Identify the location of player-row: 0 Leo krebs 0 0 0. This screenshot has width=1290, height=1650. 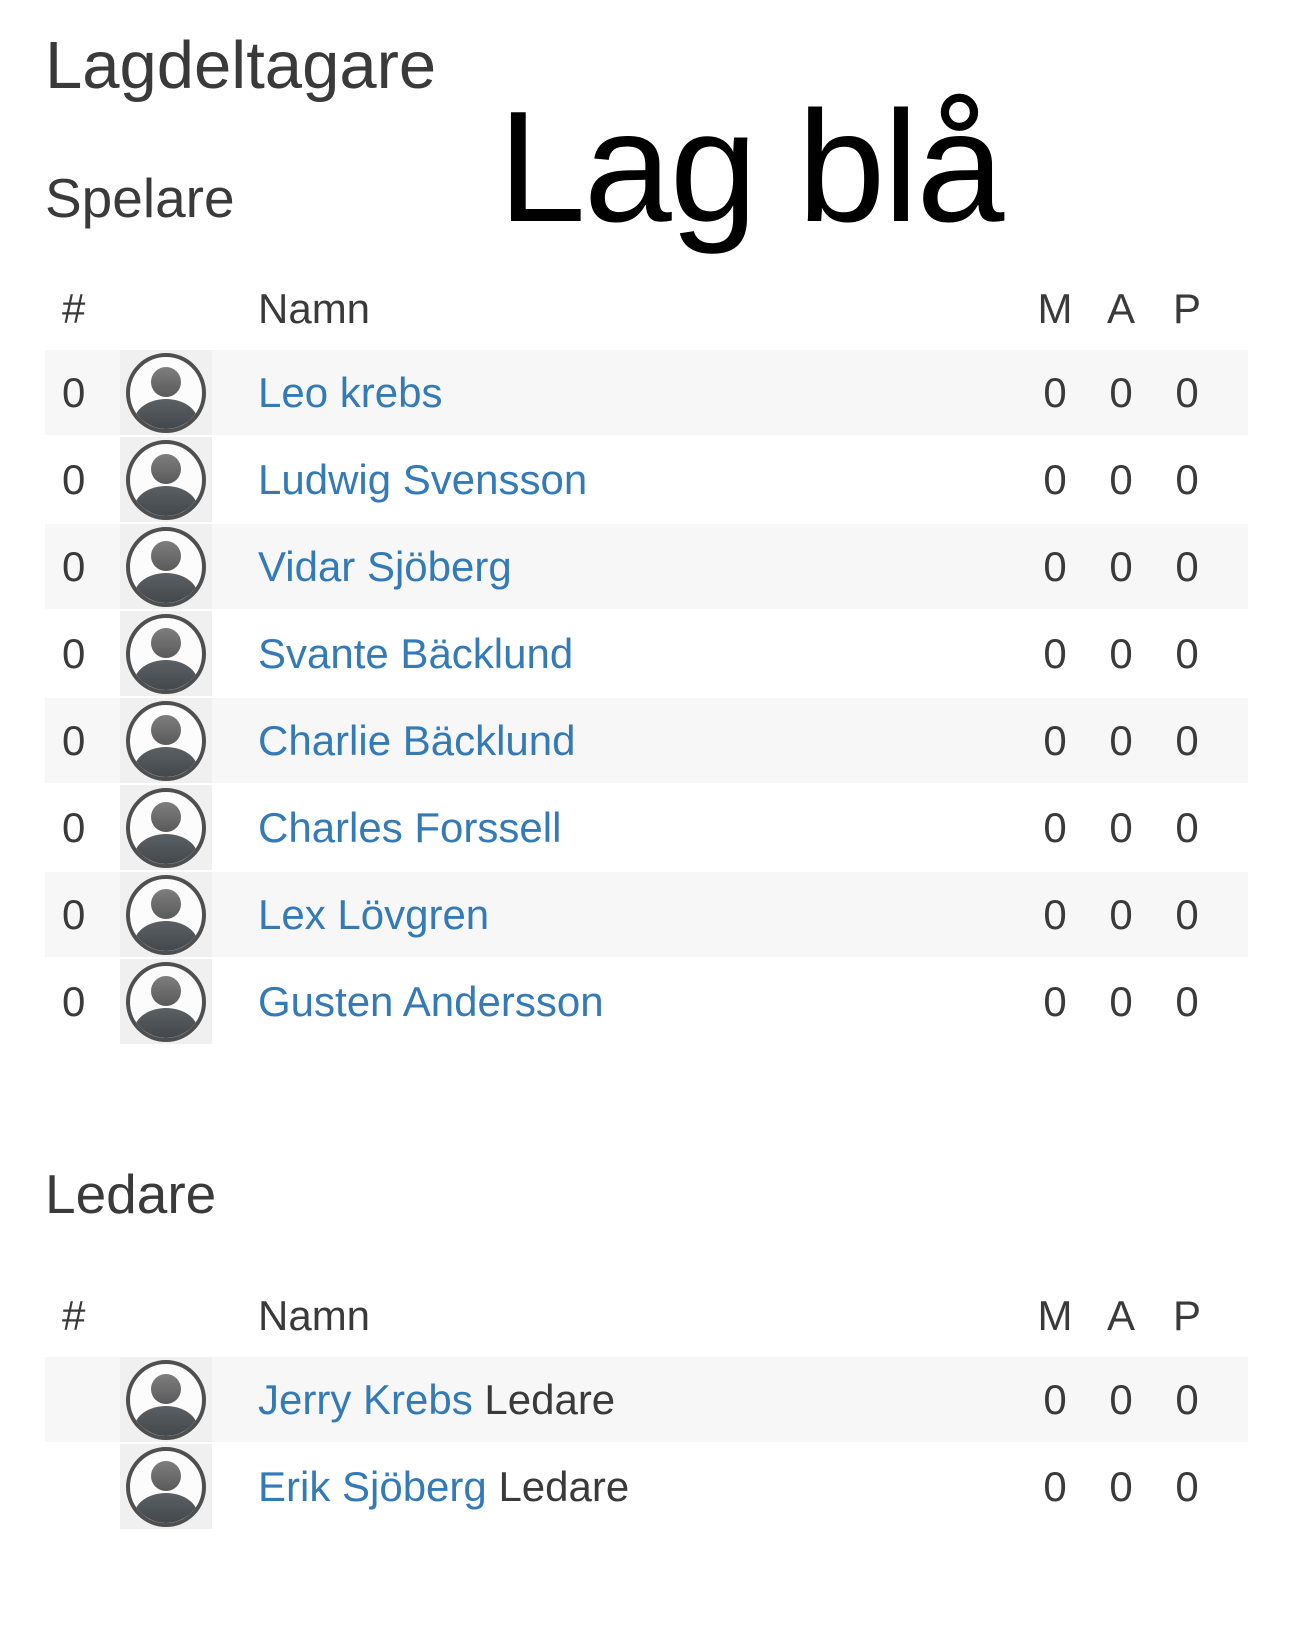
(646, 391).